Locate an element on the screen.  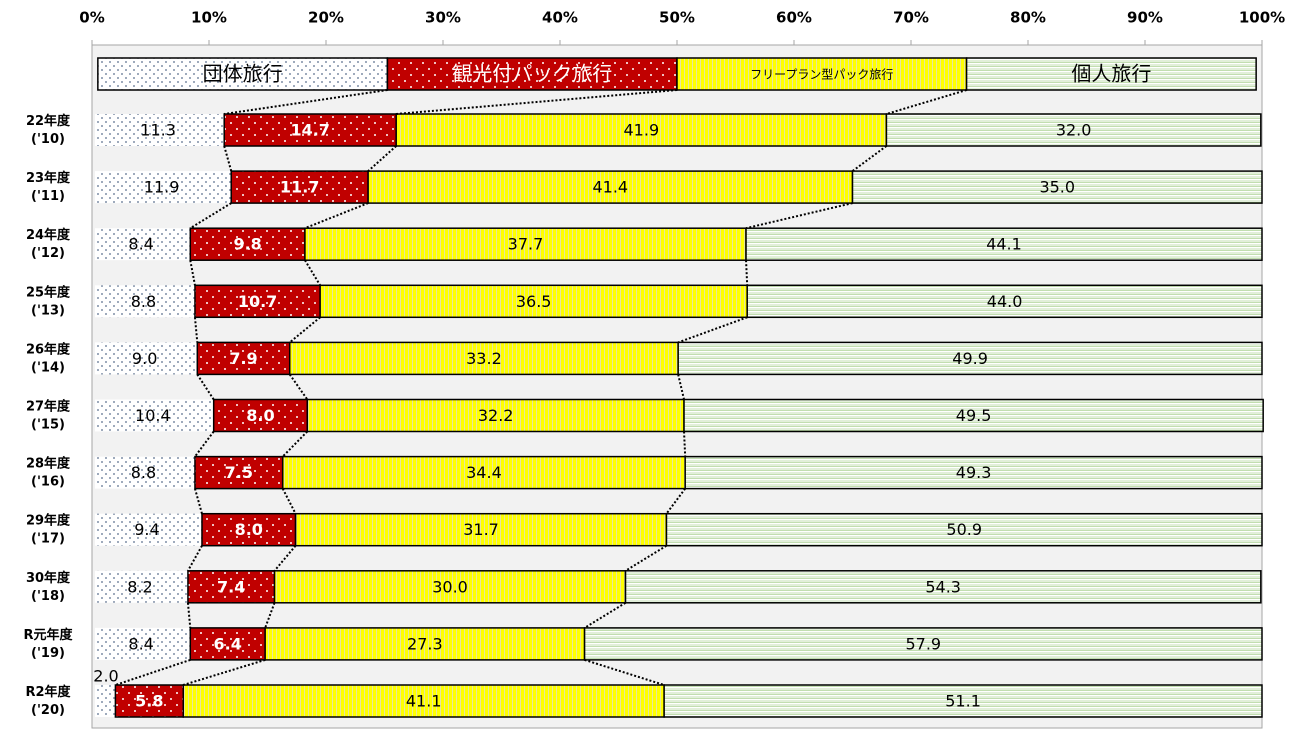
data-label: 11.7 is located at coordinates (299, 187).